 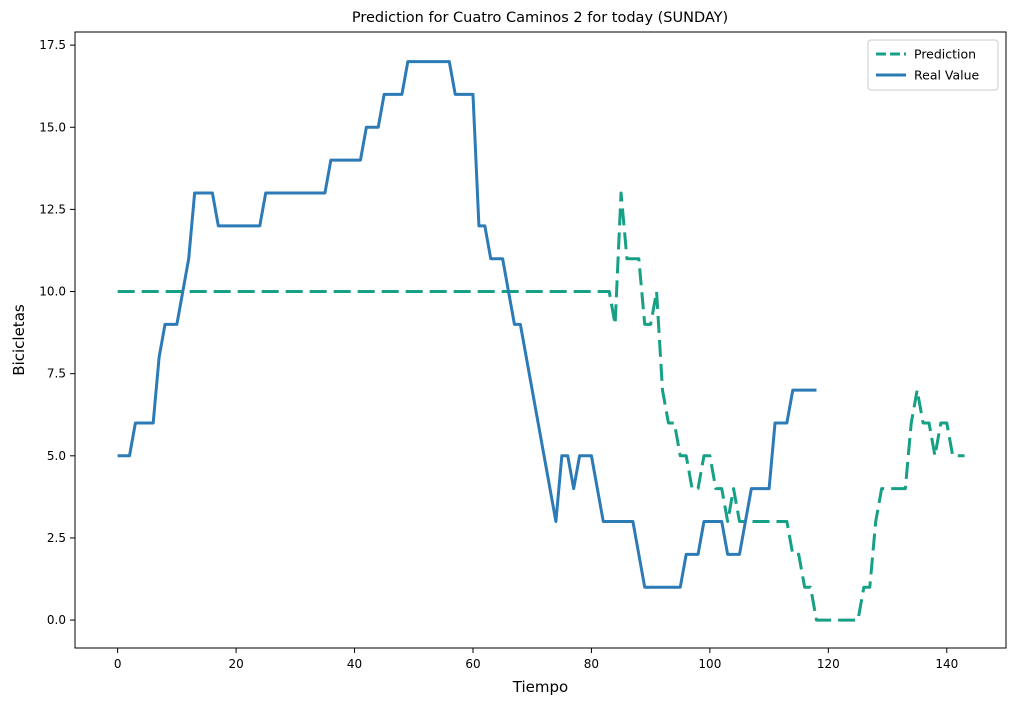 What do you see at coordinates (56, 620) in the screenshot?
I see `y-tick-label: 0.0` at bounding box center [56, 620].